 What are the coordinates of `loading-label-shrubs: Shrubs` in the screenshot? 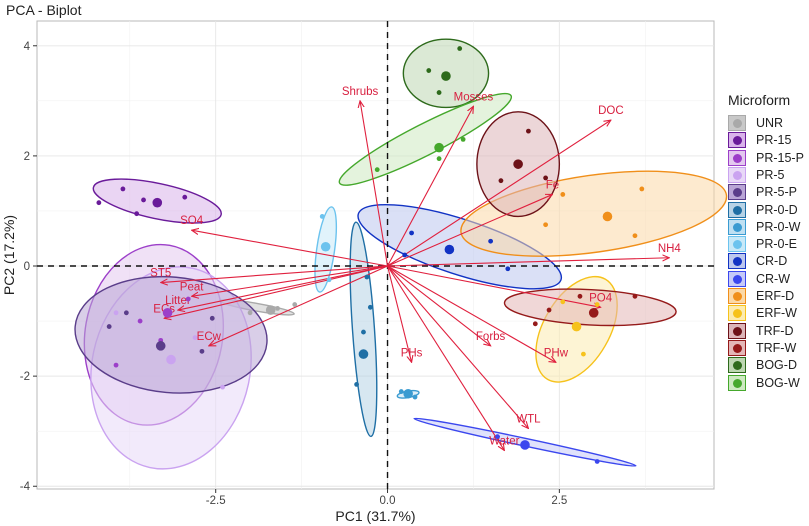 It's located at (360, 92).